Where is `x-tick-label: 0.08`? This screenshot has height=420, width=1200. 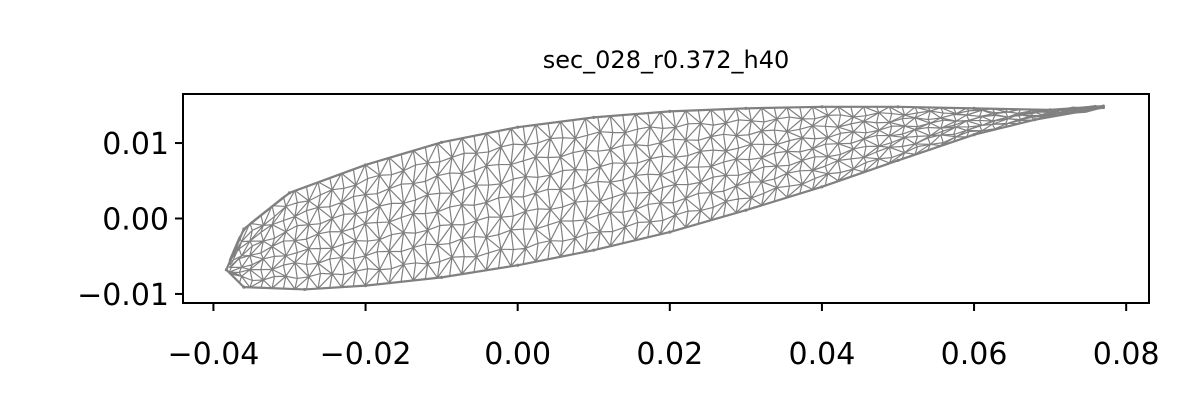
x-tick-label: 0.08 is located at coordinates (1126, 354).